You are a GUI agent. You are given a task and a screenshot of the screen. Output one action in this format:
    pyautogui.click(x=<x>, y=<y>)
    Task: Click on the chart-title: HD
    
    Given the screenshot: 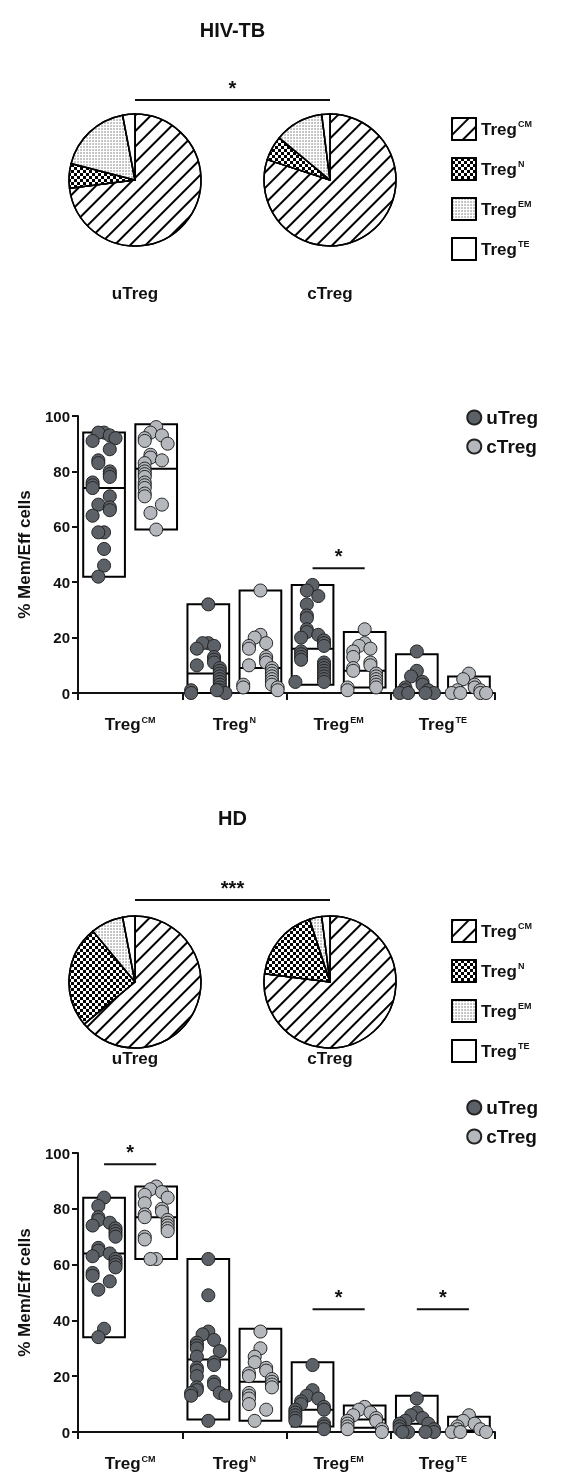 What is the action you would take?
    pyautogui.click(x=232, y=818)
    